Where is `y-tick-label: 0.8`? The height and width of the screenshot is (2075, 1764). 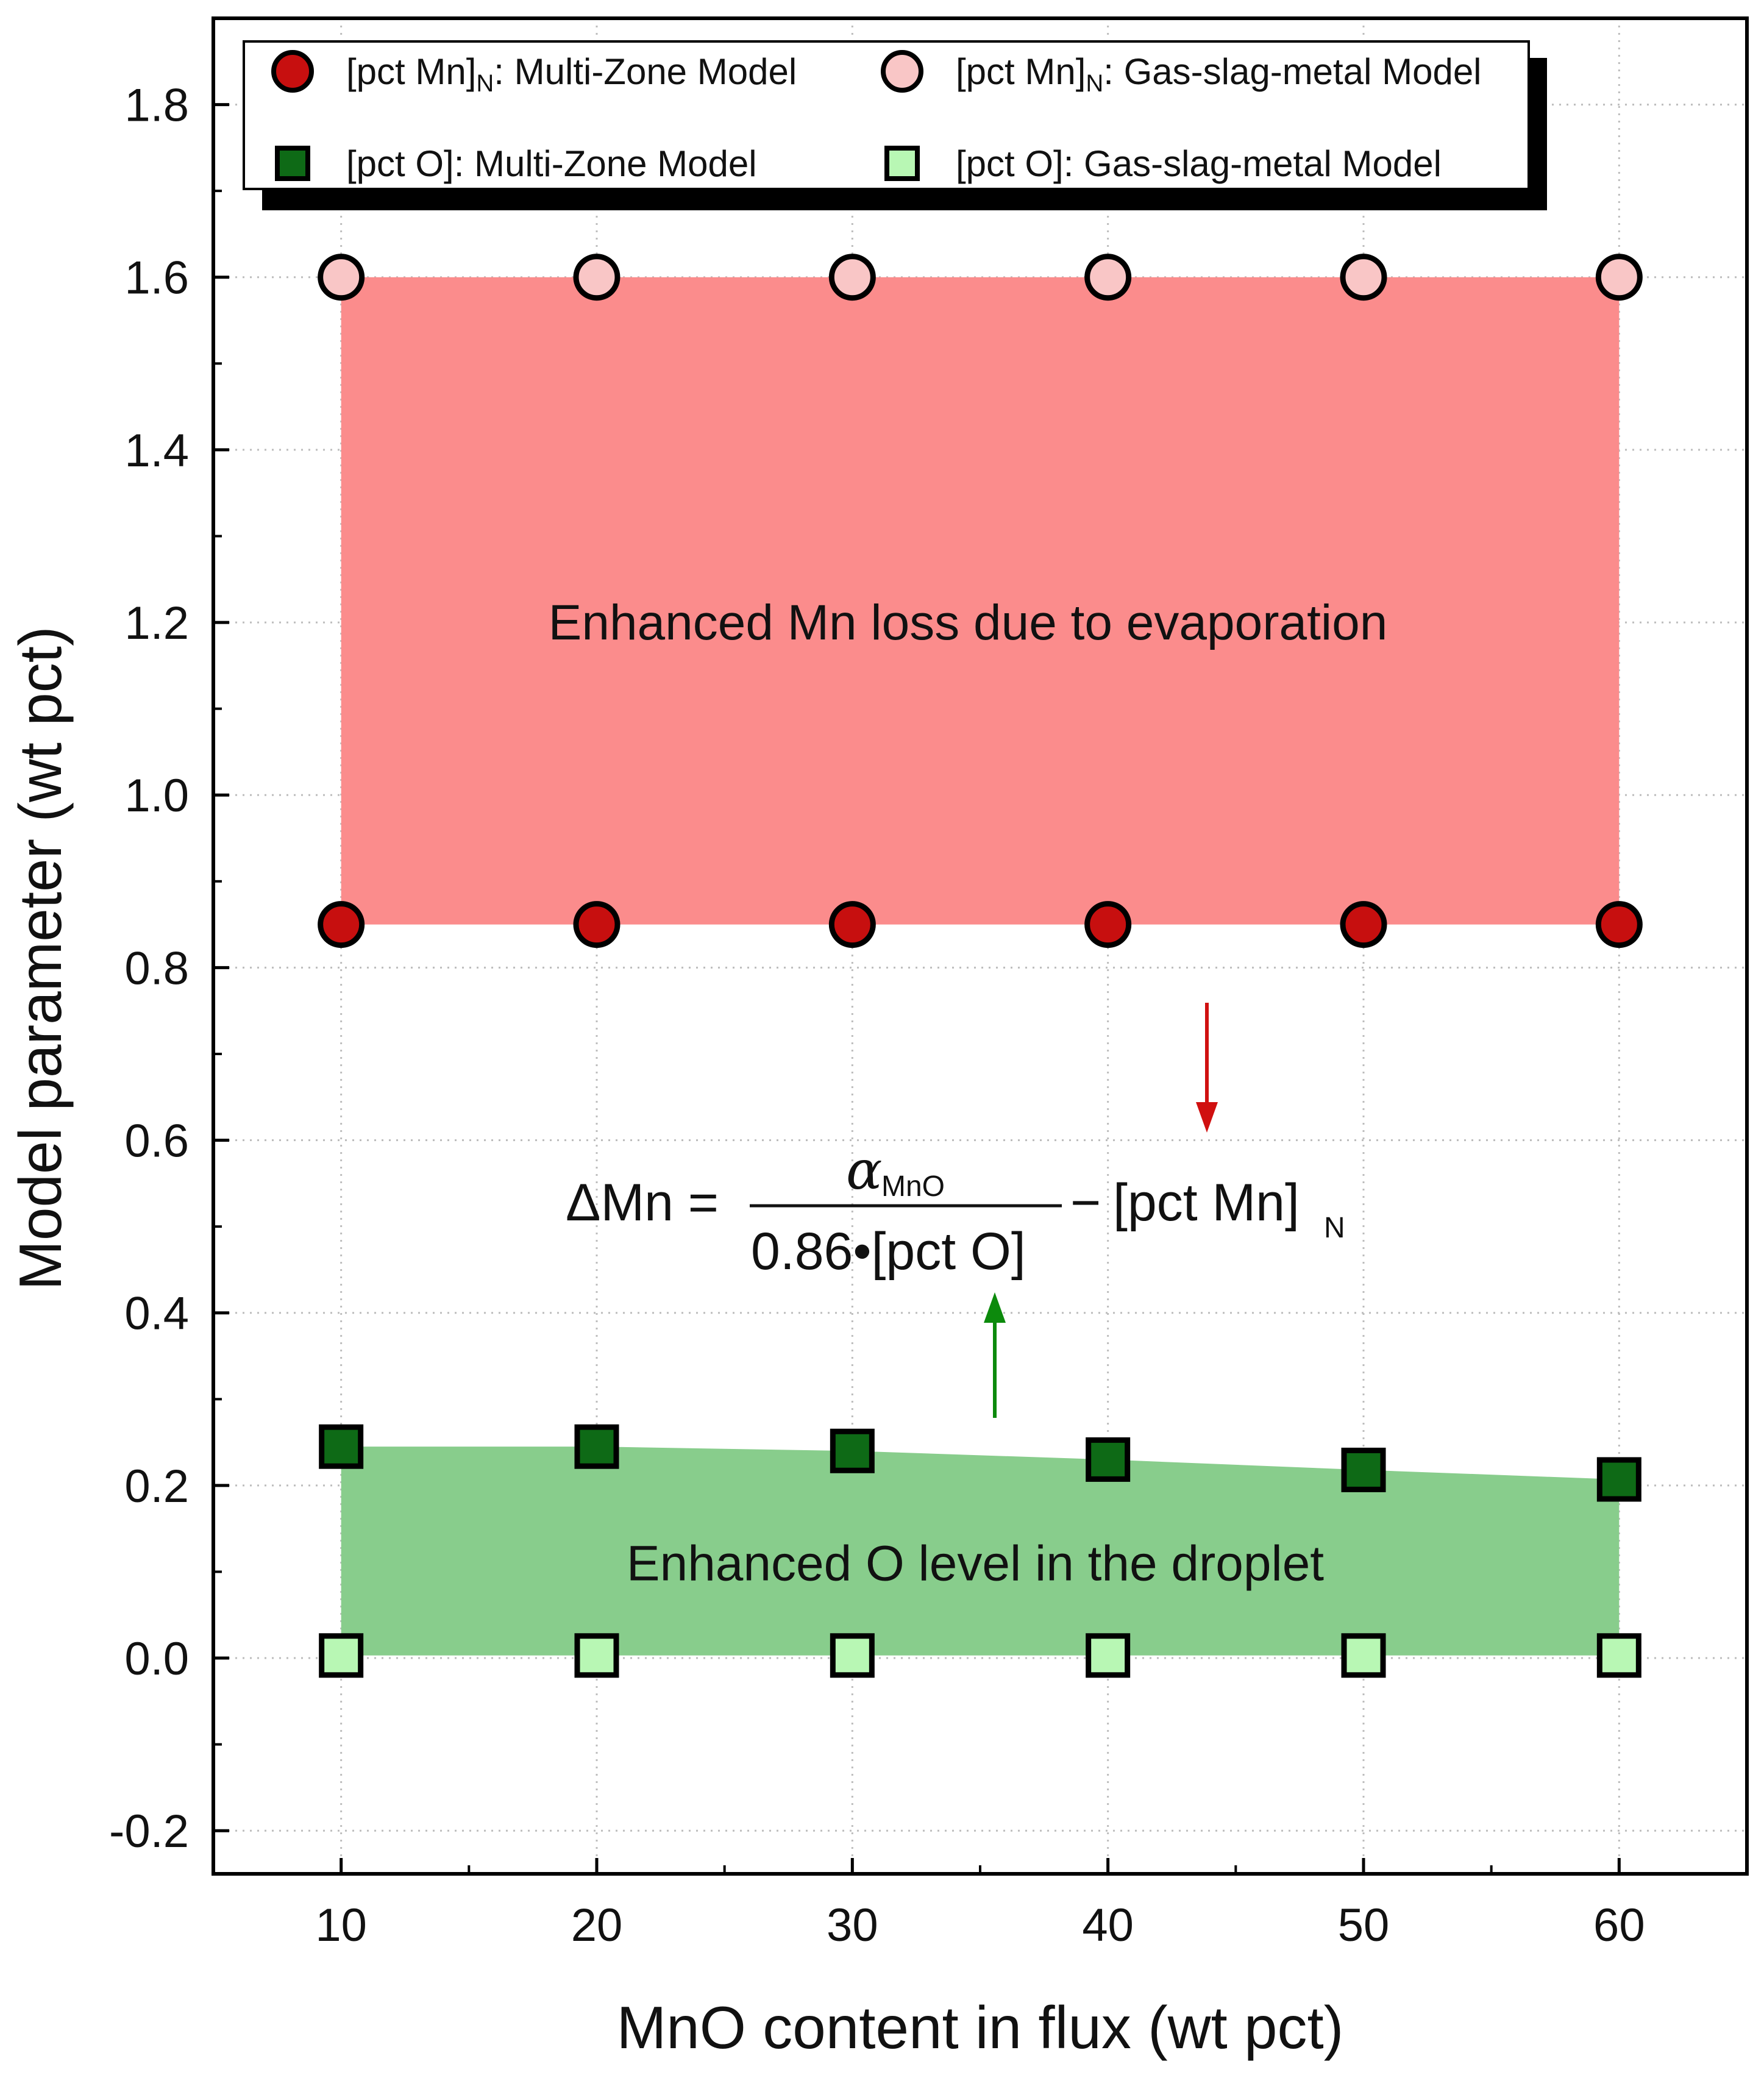
y-tick-label: 0.8 is located at coordinates (156, 968).